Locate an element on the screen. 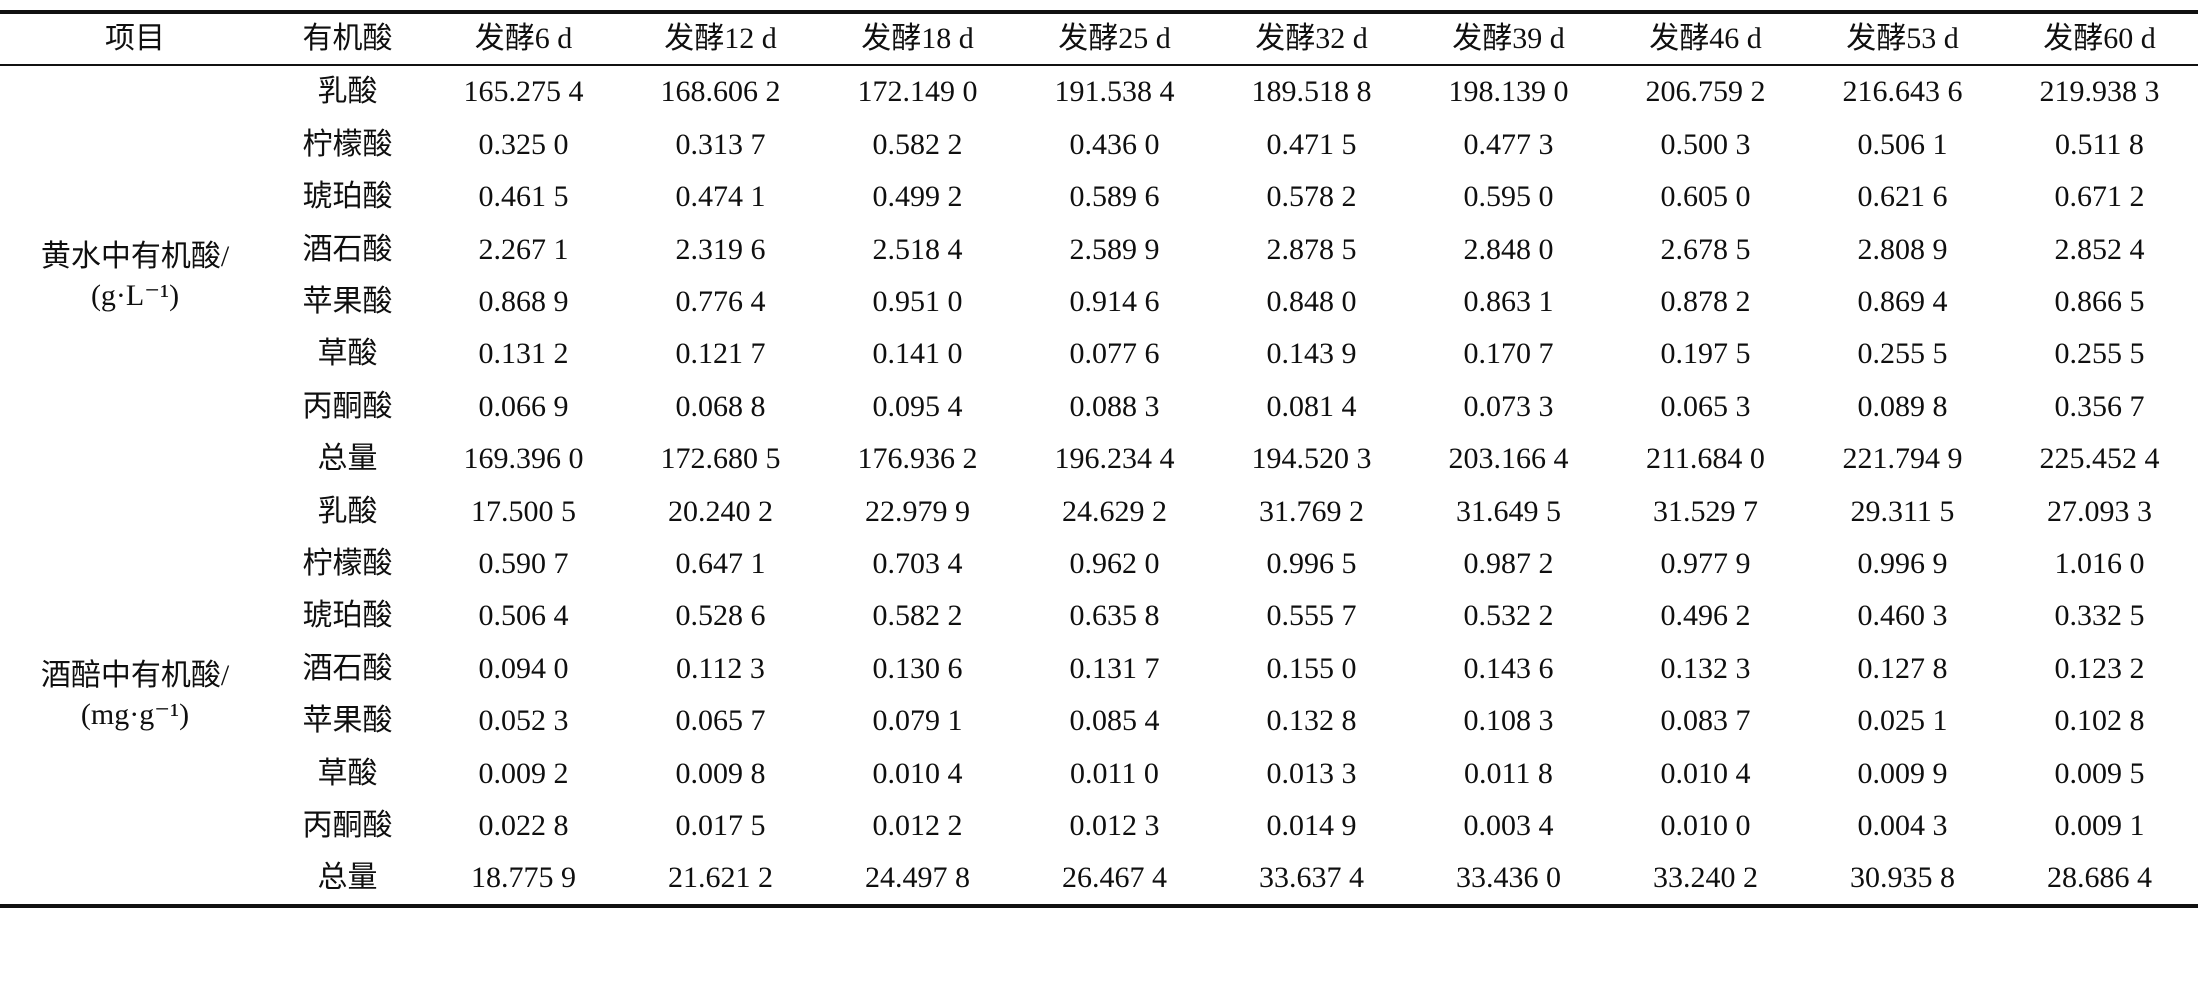  value-cell: 0.073 3 is located at coordinates (1508, 406).